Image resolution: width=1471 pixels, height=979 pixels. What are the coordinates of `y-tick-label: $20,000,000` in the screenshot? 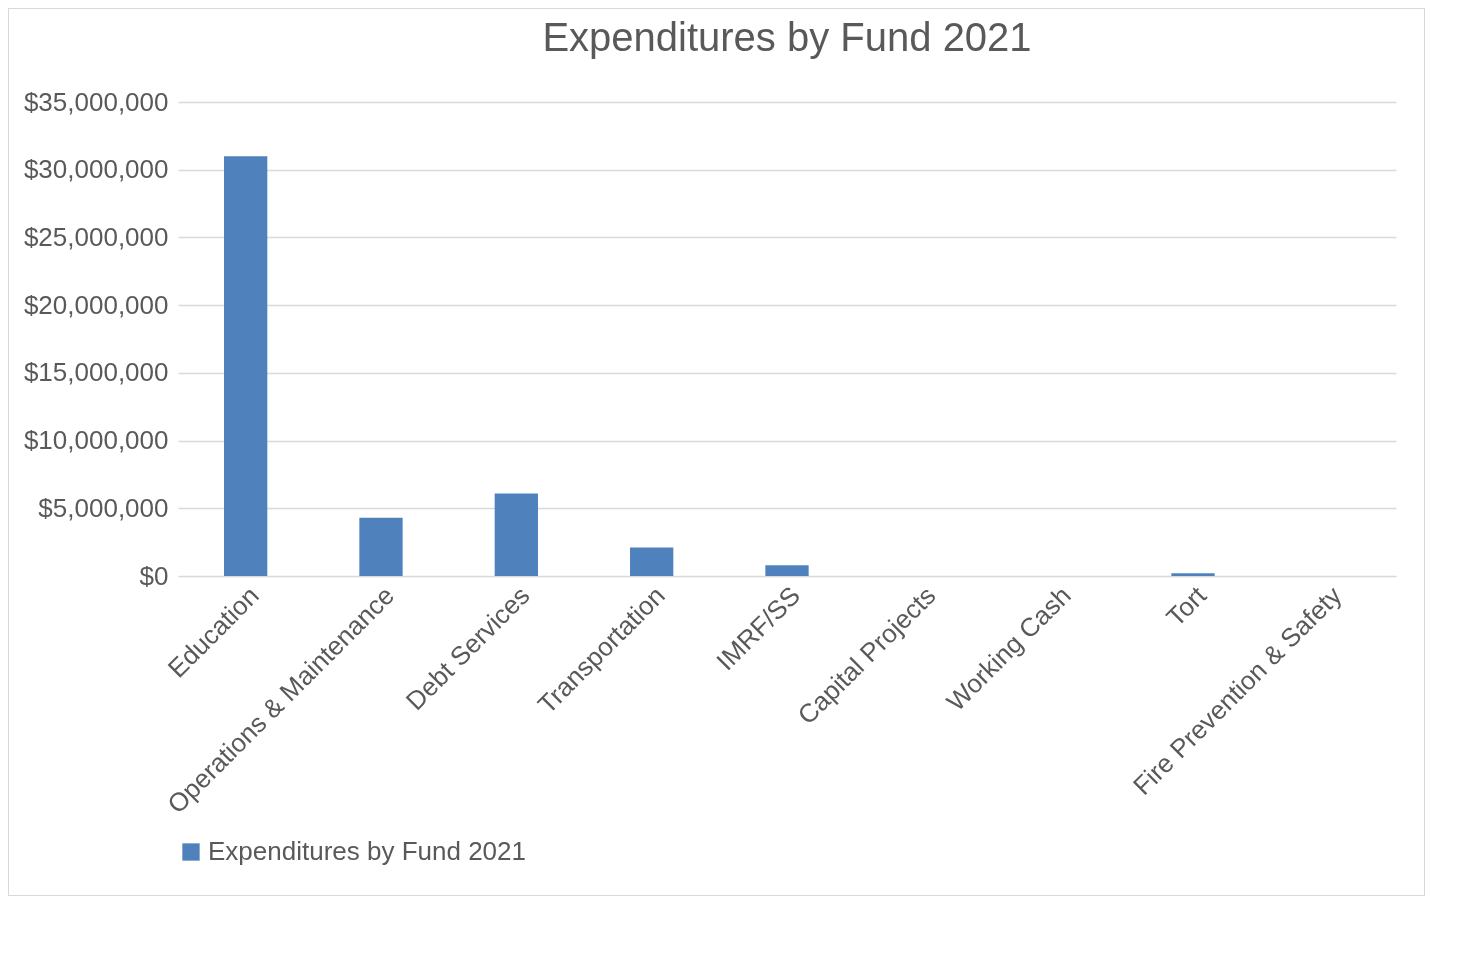 It's located at (96, 304).